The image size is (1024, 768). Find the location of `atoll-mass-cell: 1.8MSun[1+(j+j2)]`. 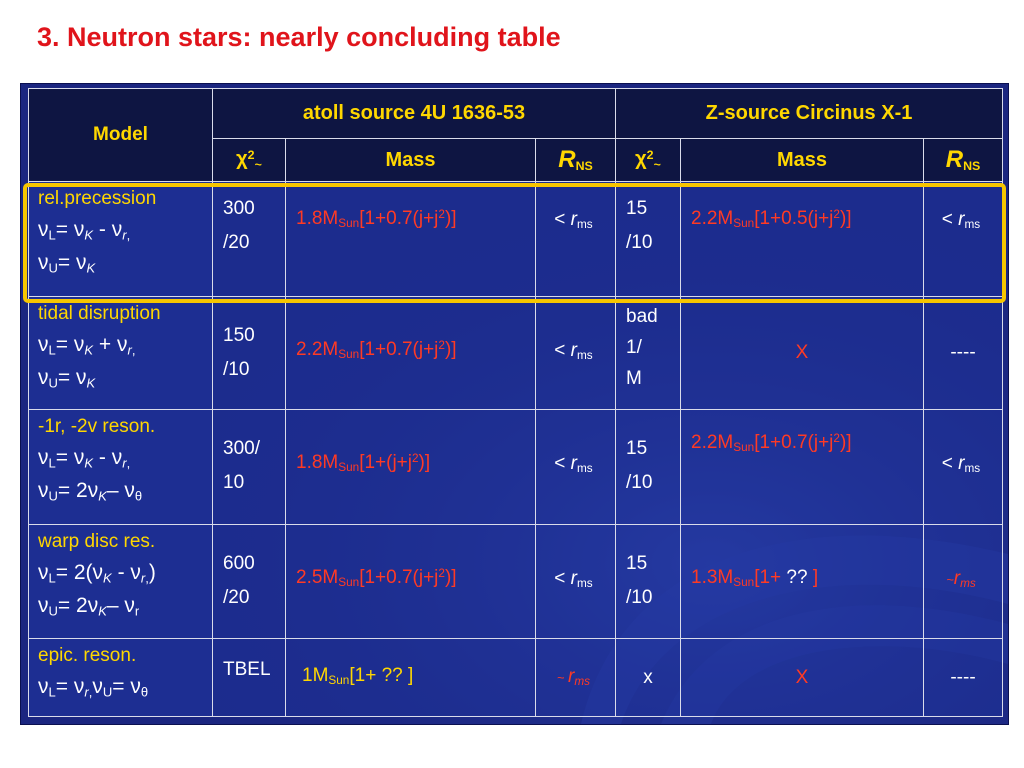

atoll-mass-cell: 1.8MSun[1+(j+j2)] is located at coordinates (410, 467).